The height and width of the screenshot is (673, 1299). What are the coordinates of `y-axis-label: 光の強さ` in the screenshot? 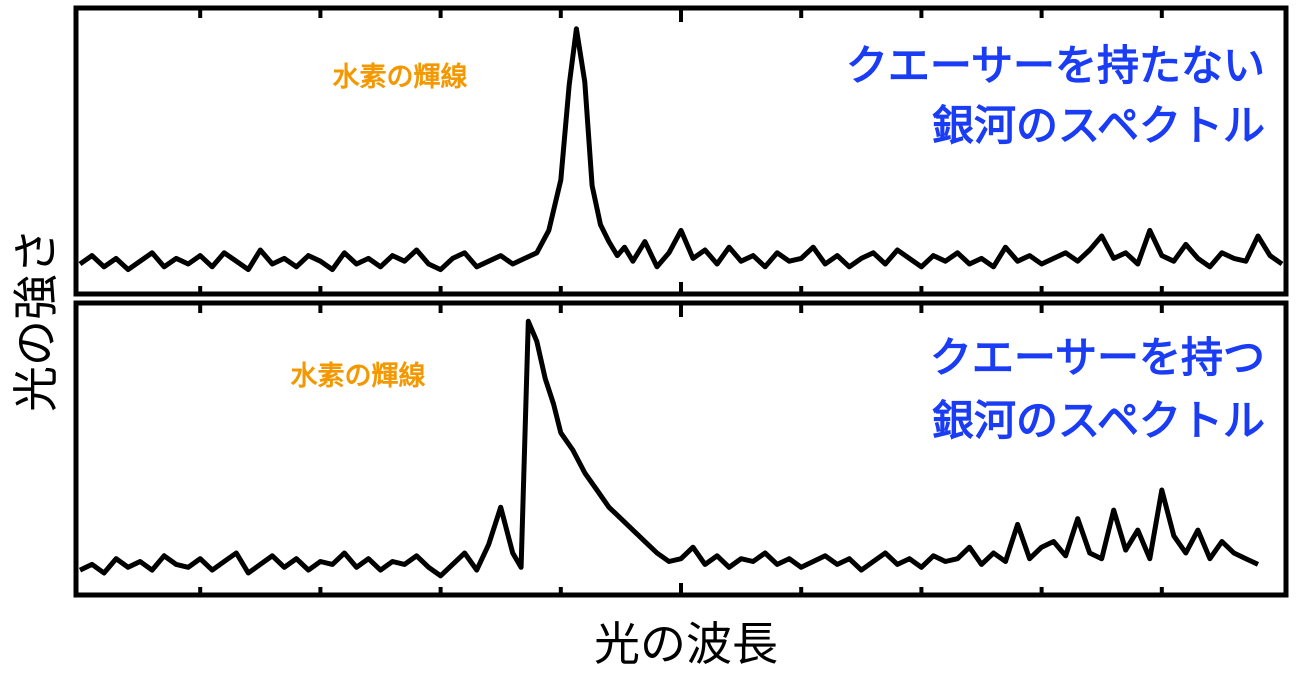 It's located at (36, 320).